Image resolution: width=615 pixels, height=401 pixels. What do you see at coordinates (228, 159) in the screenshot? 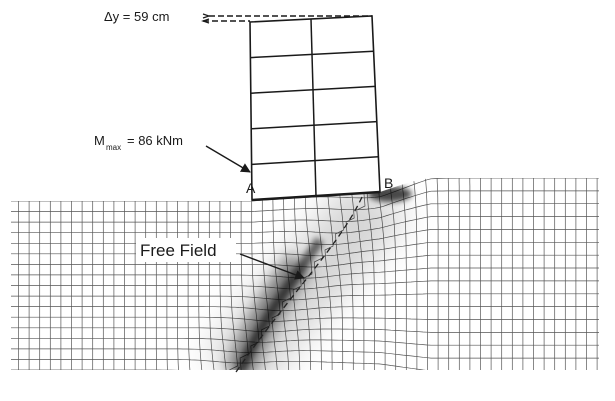
I see `moment-arrow` at bounding box center [228, 159].